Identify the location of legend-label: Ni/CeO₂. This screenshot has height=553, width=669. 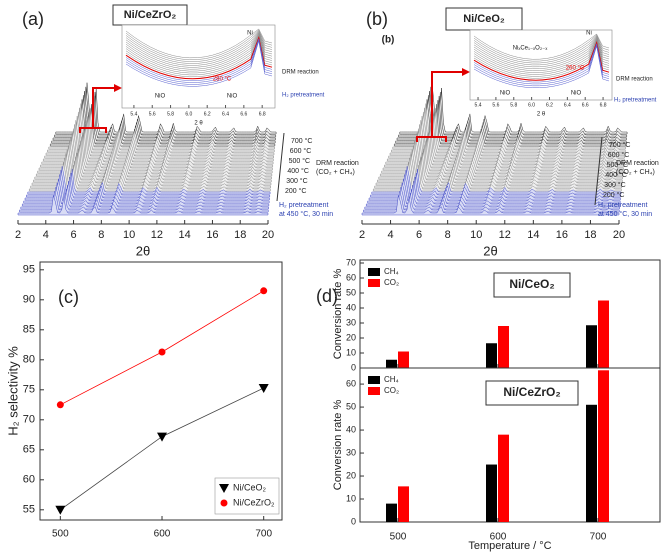
(250, 487).